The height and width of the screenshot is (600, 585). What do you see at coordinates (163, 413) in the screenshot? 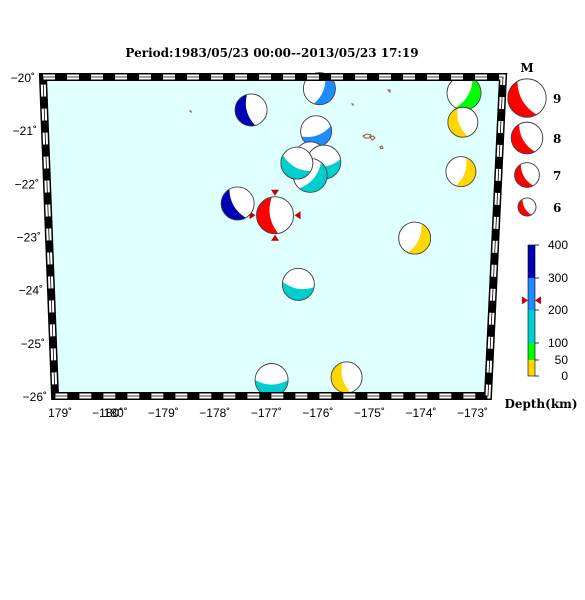
I see `lon-label: −179˚` at bounding box center [163, 413].